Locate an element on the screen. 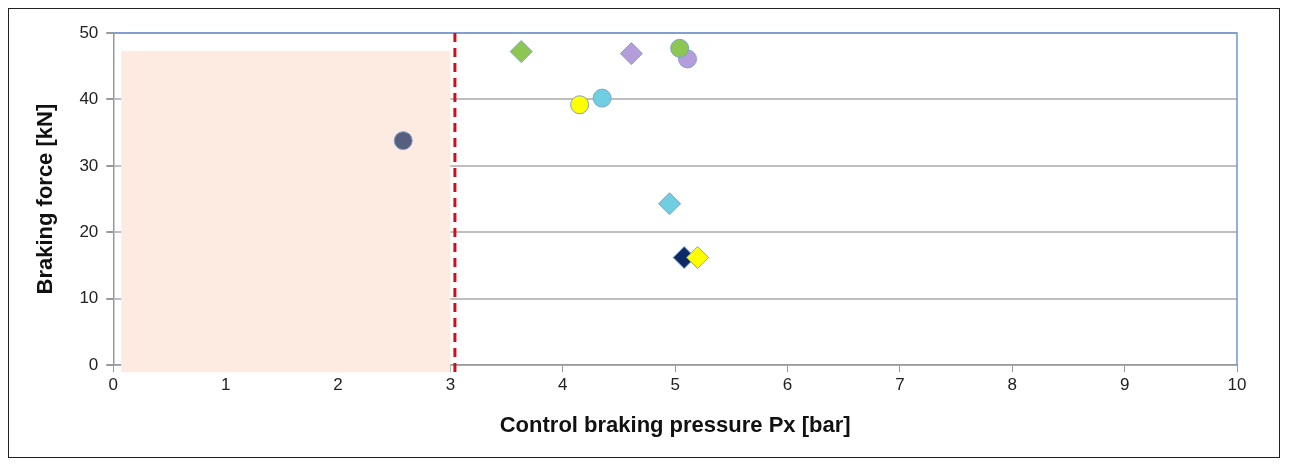 The image size is (1290, 468). x-tick-label: 7 is located at coordinates (900, 385).